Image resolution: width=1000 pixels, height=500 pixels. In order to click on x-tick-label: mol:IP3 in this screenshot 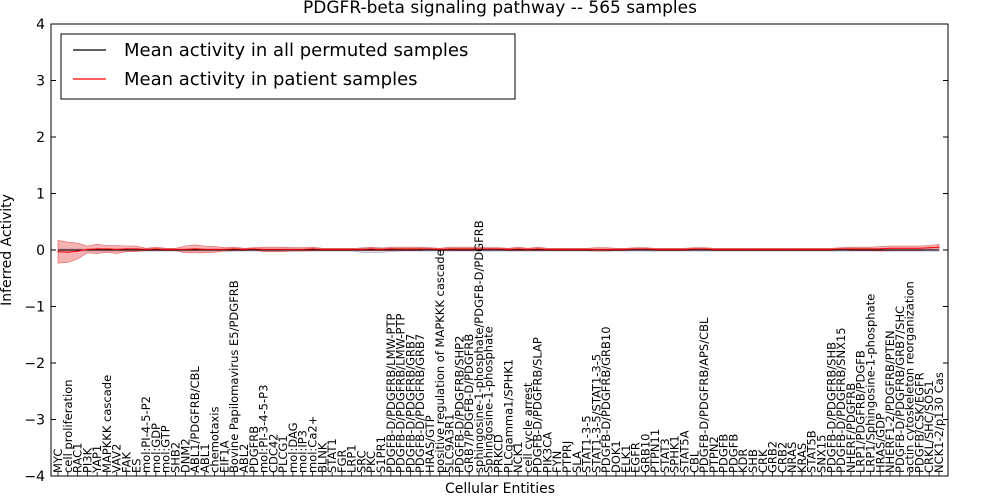, I will do `click(303, 451)`.